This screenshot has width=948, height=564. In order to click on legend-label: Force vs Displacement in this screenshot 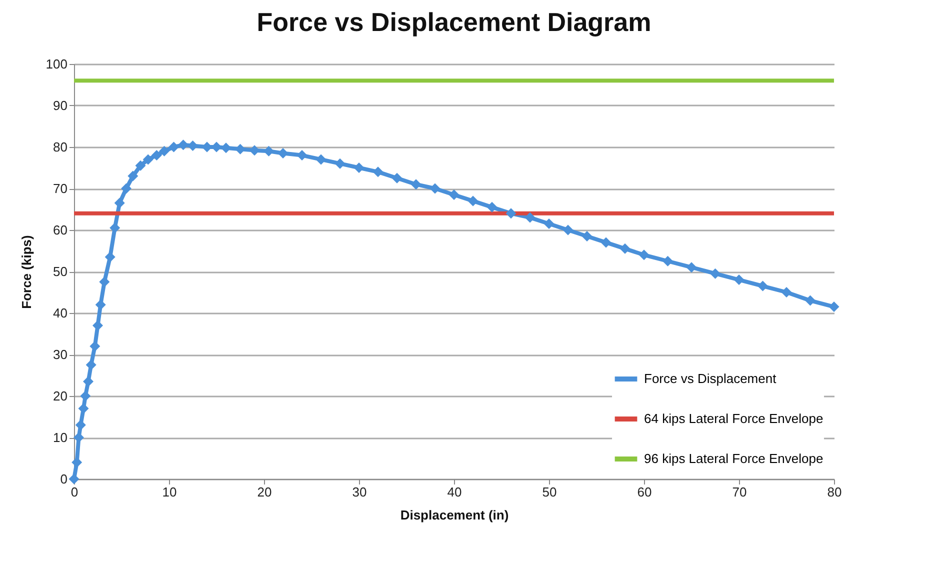, I will do `click(710, 378)`.